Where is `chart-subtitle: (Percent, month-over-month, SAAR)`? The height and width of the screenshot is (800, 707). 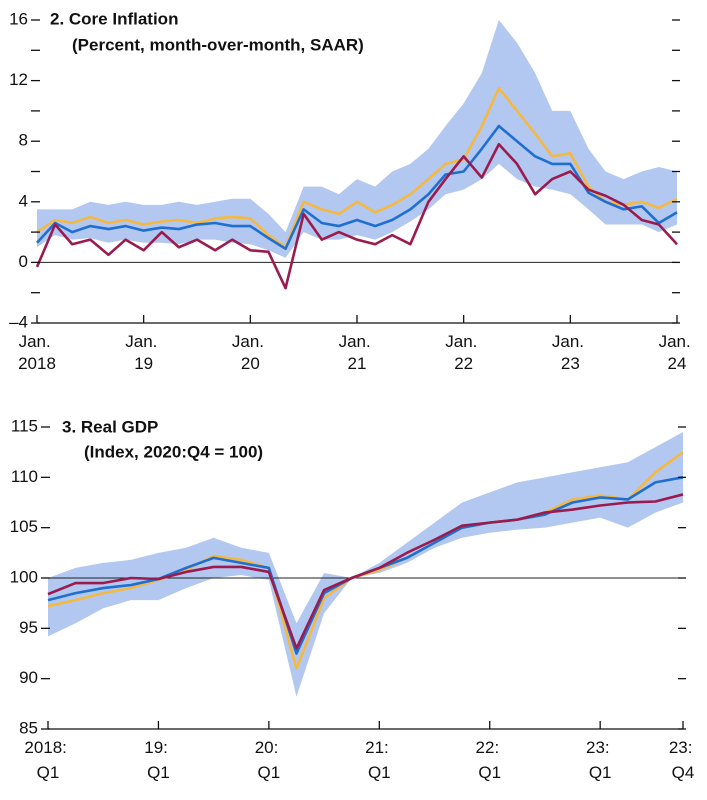 chart-subtitle: (Percent, month-over-month, SAAR) is located at coordinates (218, 44).